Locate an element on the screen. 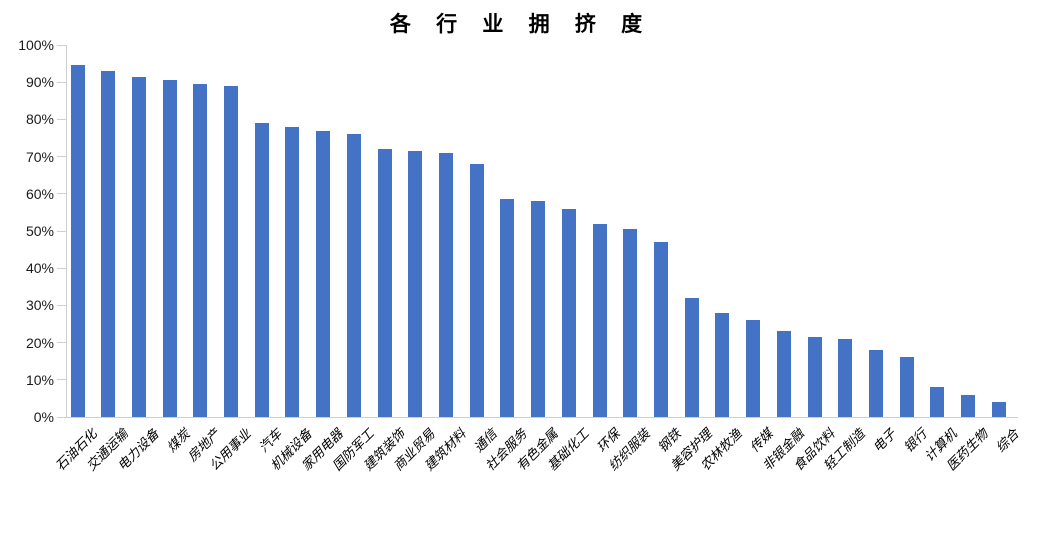 Image resolution: width=1042 pixels, height=536 pixels. y-tick-label: 10% is located at coordinates (39, 379).